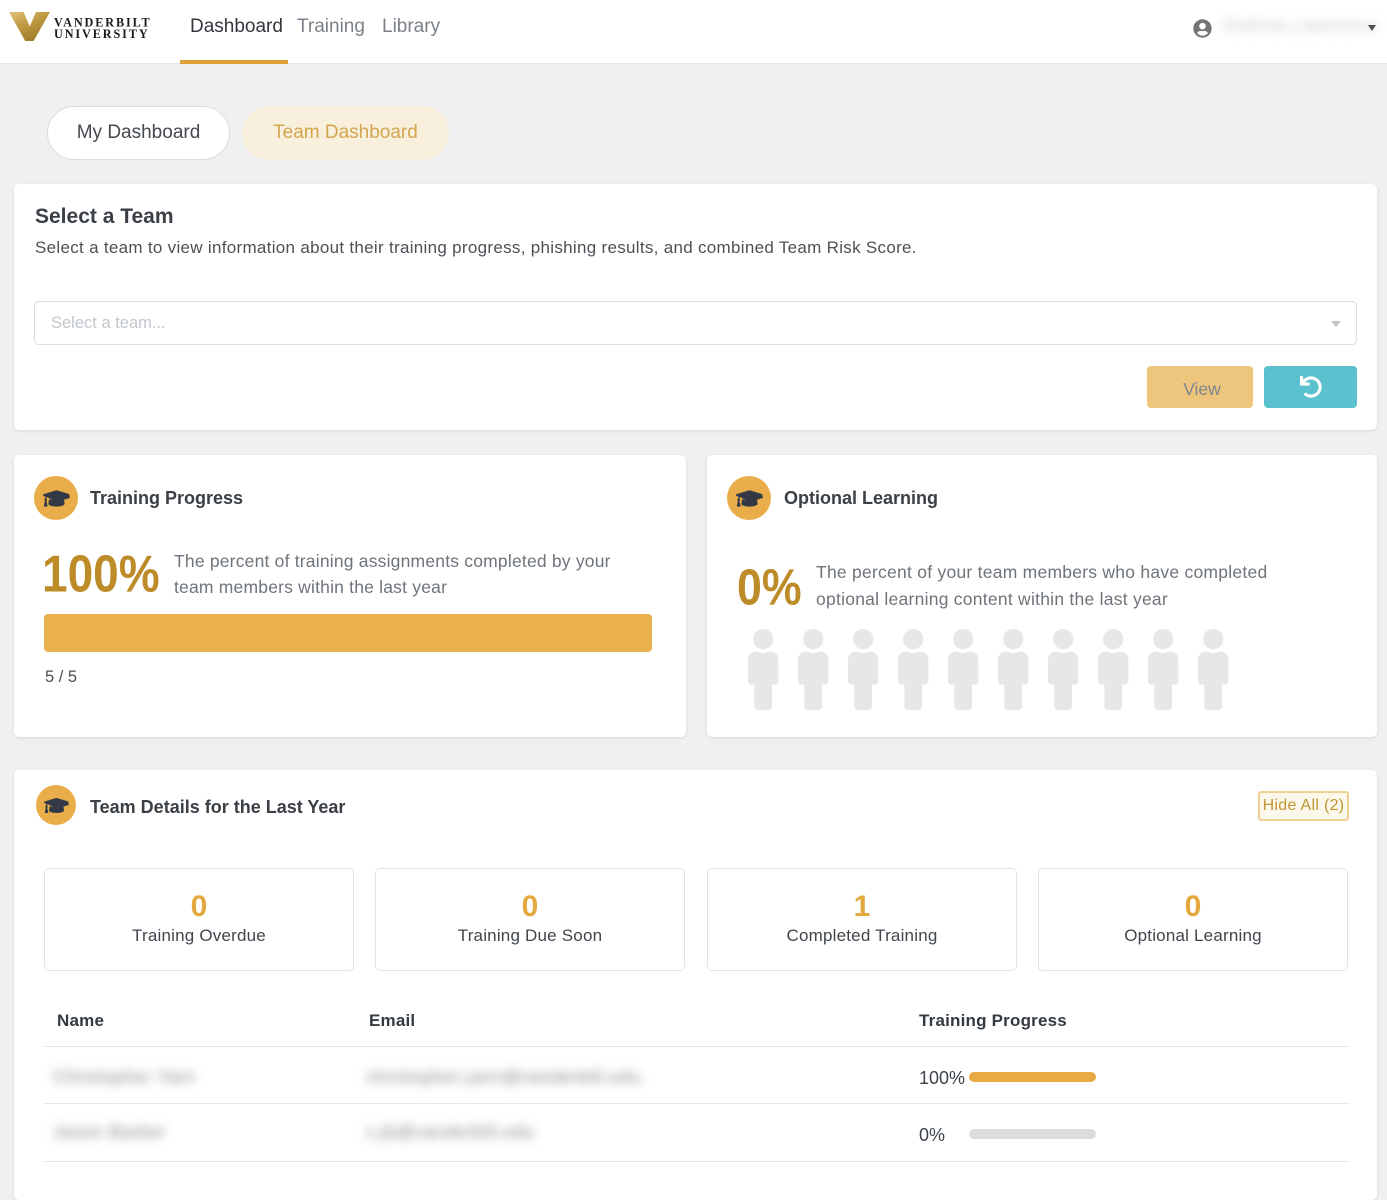 Image resolution: width=1387 pixels, height=1200 pixels. Describe the element at coordinates (102, 34) in the screenshot. I see `svg-text: UNIVERSITY` at that location.